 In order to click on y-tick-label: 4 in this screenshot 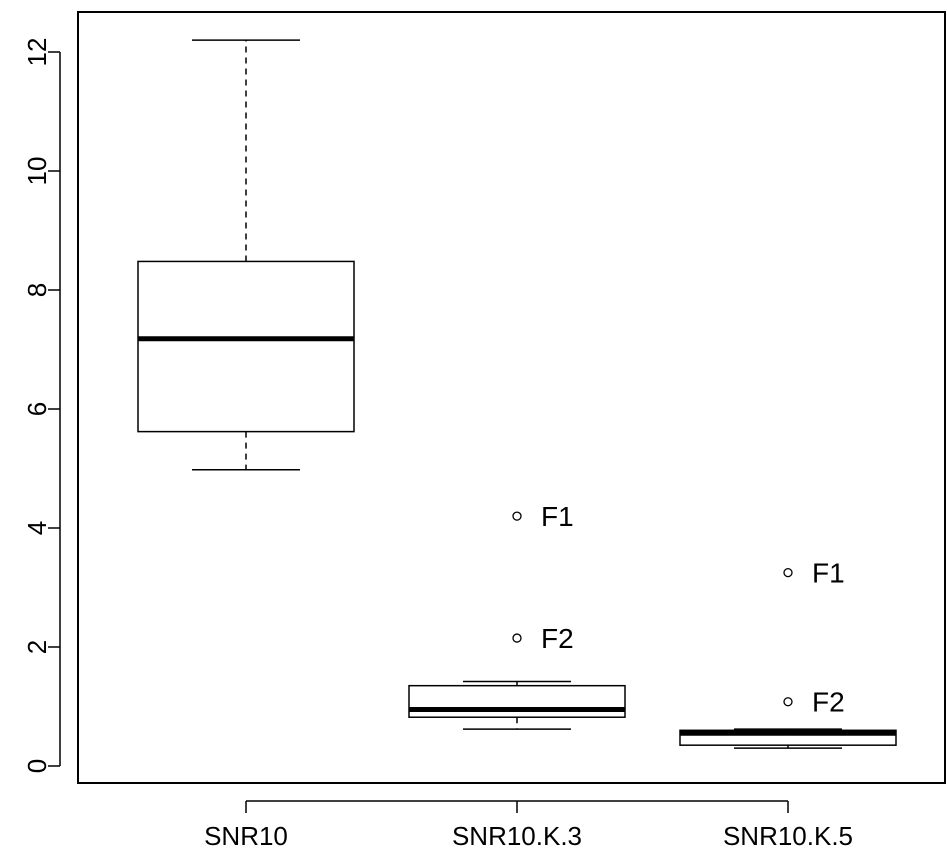, I will do `click(37, 528)`.